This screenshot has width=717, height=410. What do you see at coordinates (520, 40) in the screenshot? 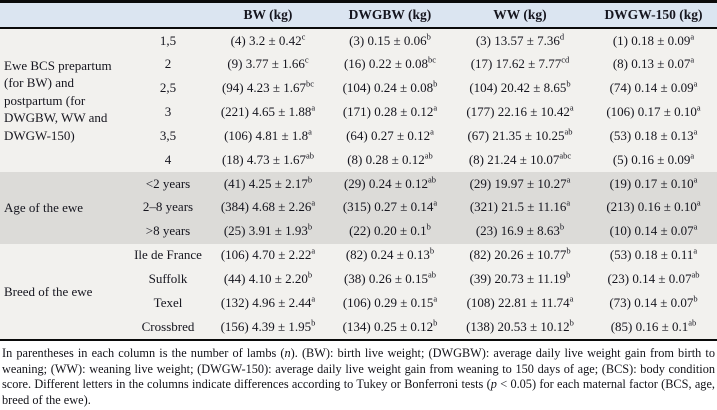
I see `ww-cell: (3) 13.57 ± 7.36d` at bounding box center [520, 40].